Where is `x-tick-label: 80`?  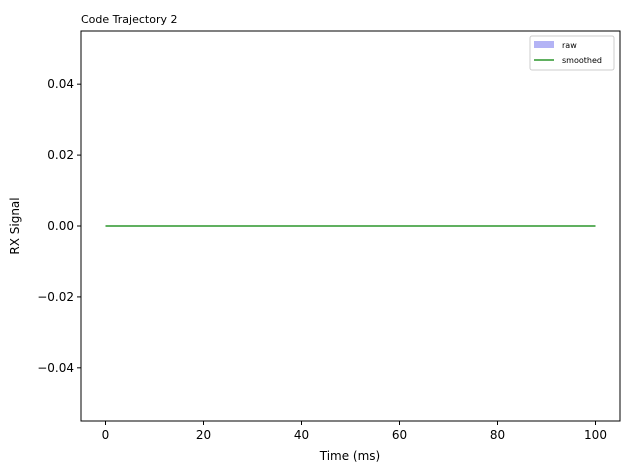 x-tick-label: 80 is located at coordinates (497, 435).